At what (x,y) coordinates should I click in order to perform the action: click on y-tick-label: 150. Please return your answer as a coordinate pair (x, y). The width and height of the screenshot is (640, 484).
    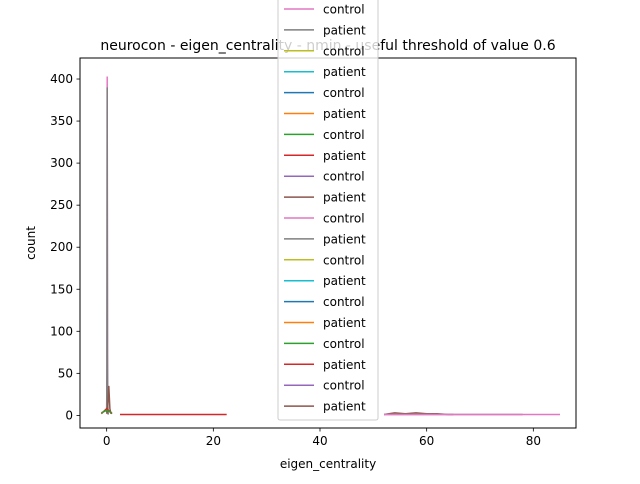
    Looking at the image, I should click on (61, 289).